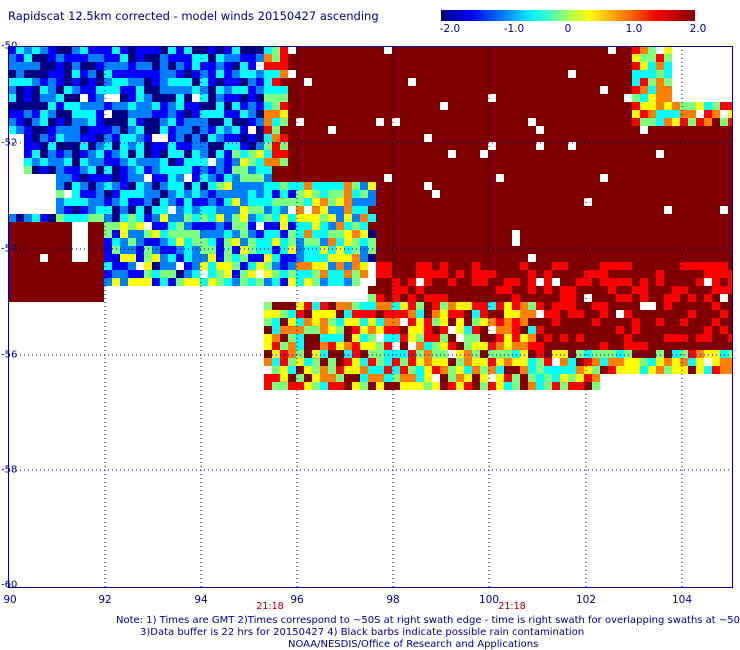  Describe the element at coordinates (568, 15) in the screenshot. I see `colorbar` at that location.